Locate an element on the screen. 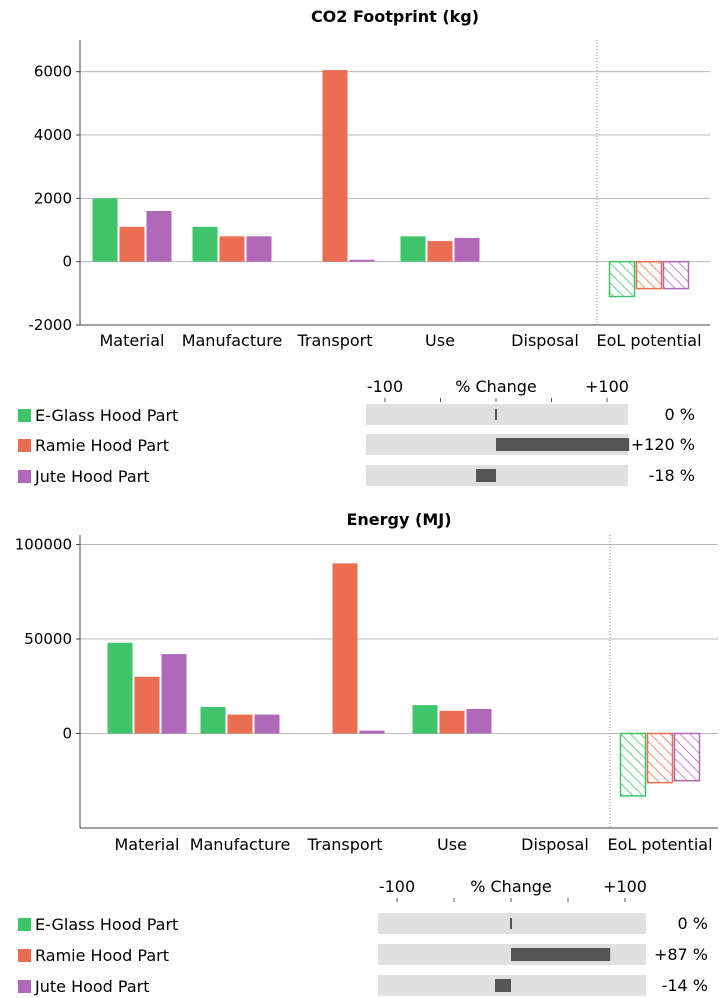  chart-title: CO2 Footprint (kg) is located at coordinates (395, 16).